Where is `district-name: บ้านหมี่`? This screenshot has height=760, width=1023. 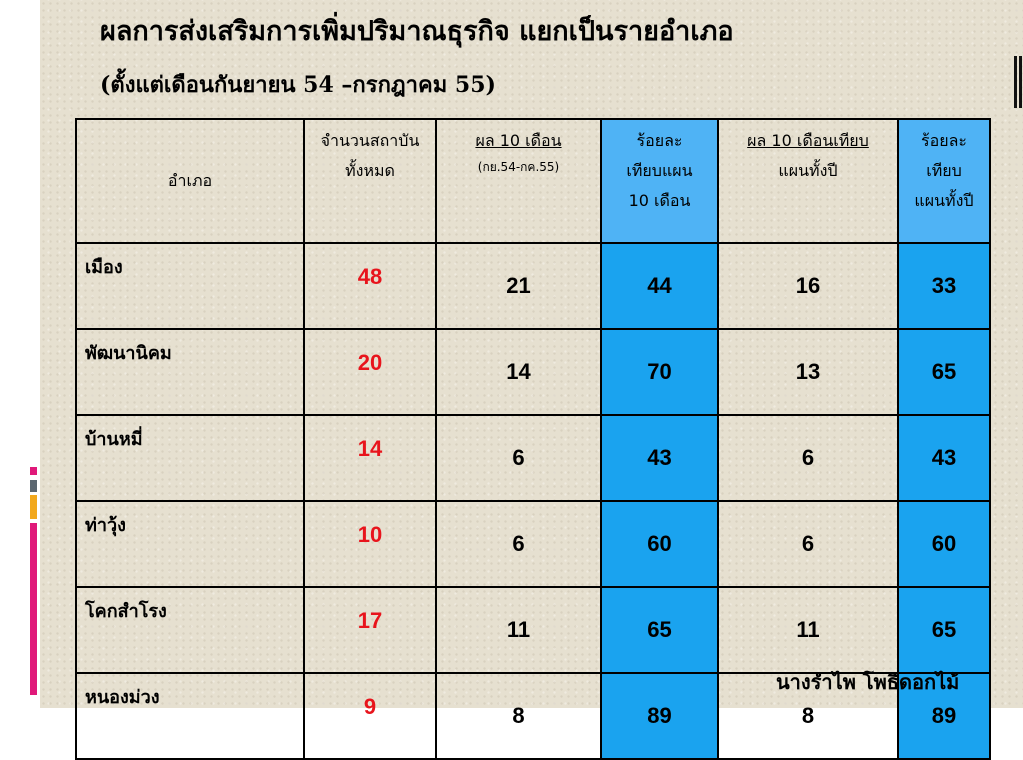
district-name: บ้านหมี่ is located at coordinates (190, 458).